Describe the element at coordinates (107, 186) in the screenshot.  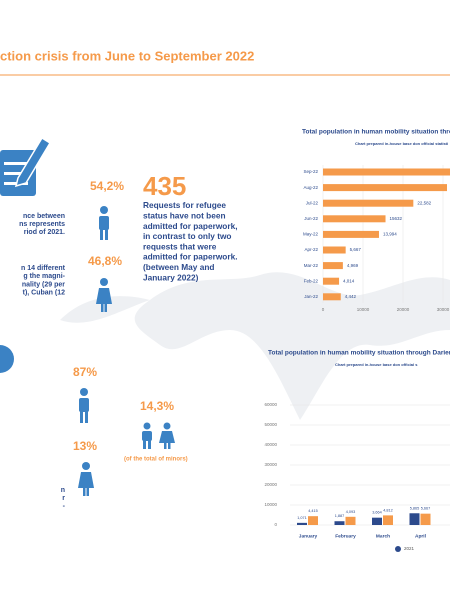
I see `men-pct: 54,2%` at that location.